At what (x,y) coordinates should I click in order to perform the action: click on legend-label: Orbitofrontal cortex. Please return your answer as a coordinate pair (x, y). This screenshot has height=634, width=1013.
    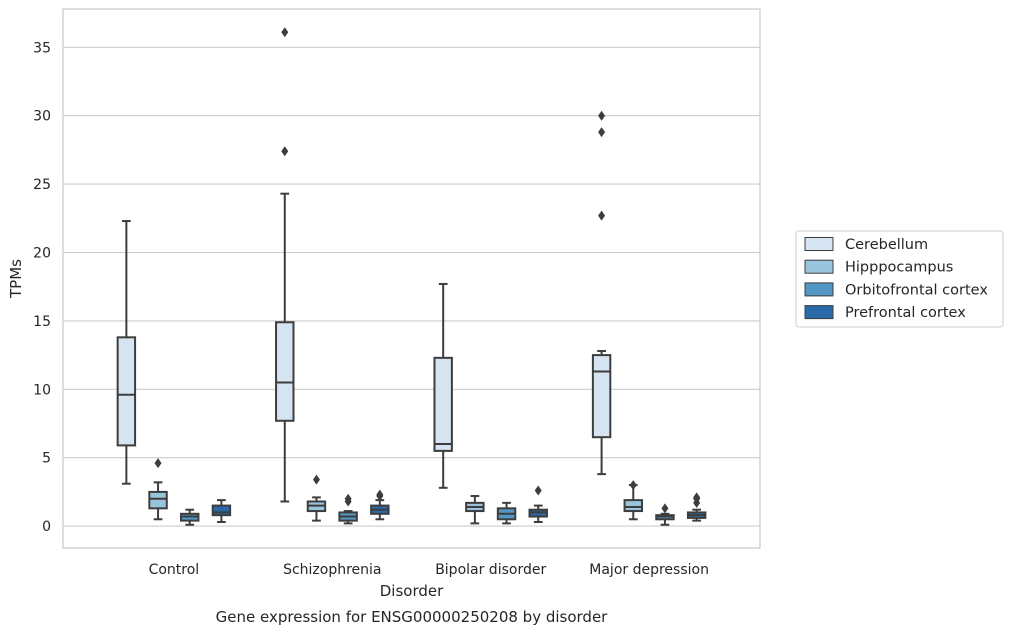
    Looking at the image, I should click on (916, 290).